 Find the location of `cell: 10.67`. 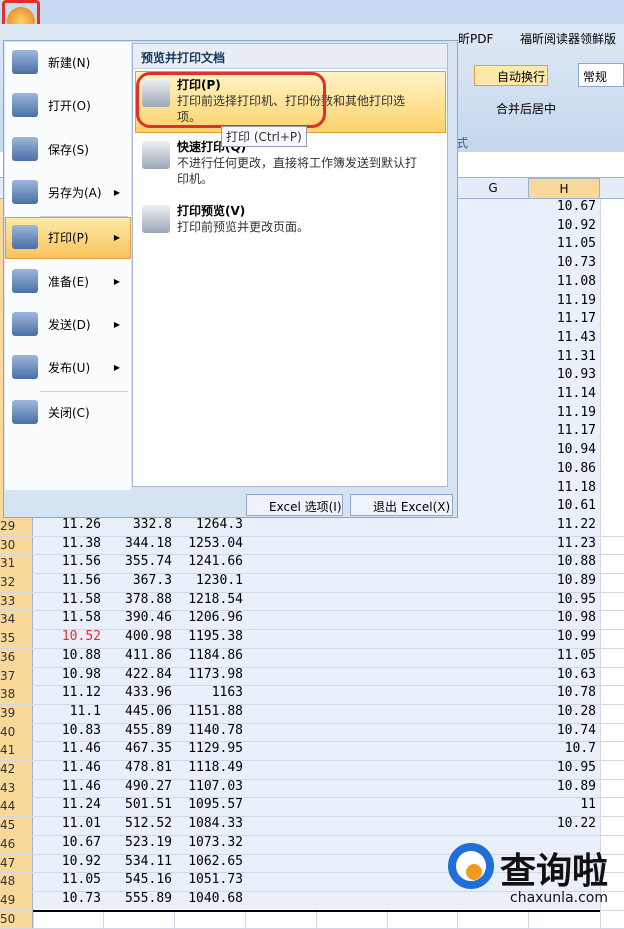

cell: 10.67 is located at coordinates (81, 842).